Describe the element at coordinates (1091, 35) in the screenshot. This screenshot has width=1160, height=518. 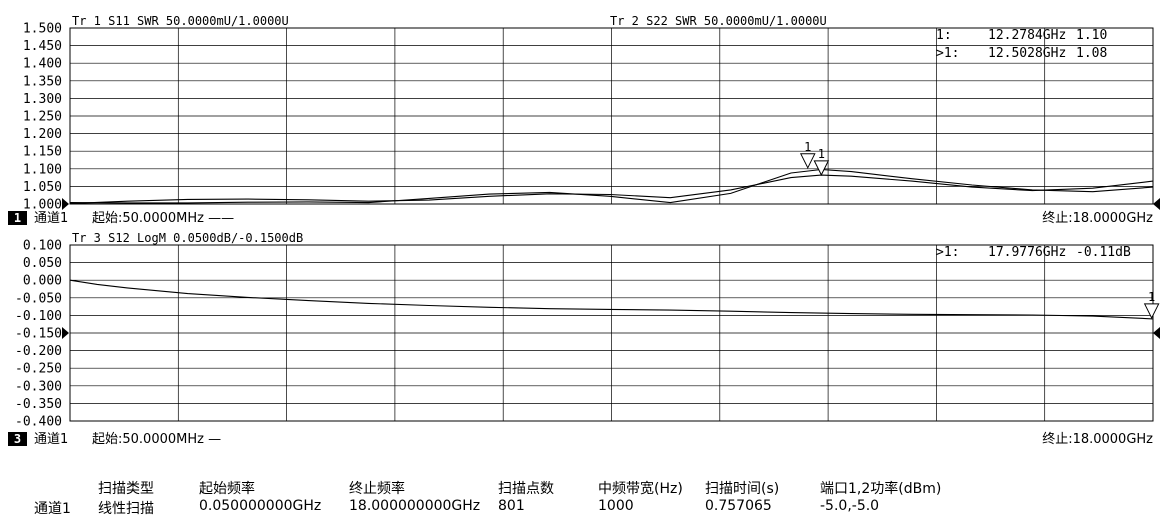
I see `marker-readout-value: 1.10` at that location.